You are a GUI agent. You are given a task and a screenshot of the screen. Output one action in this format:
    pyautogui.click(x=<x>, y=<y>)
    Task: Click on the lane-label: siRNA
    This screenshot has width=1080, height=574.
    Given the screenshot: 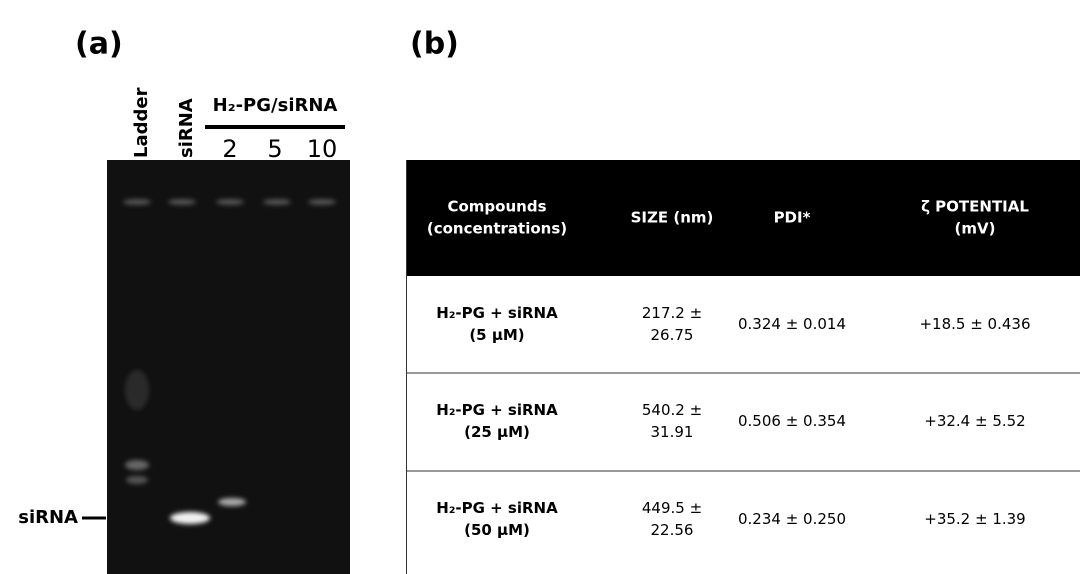 What is the action you would take?
    pyautogui.click(x=186, y=128)
    